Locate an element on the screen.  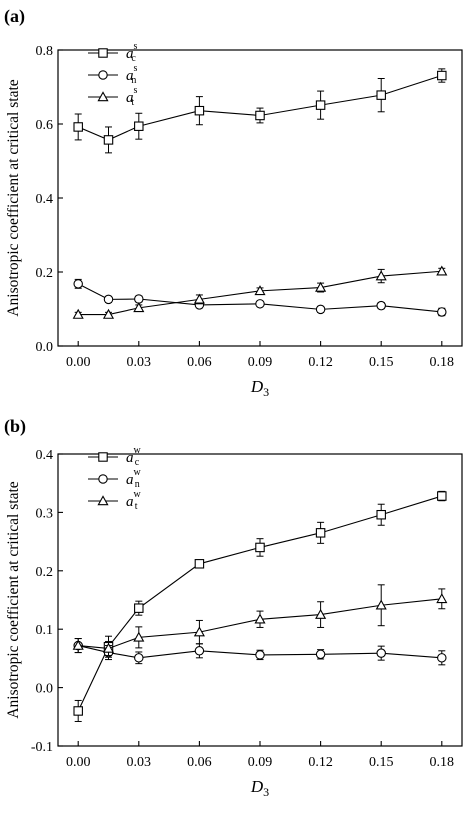
legend: aw caw naw t is located at coordinates (115, 478).